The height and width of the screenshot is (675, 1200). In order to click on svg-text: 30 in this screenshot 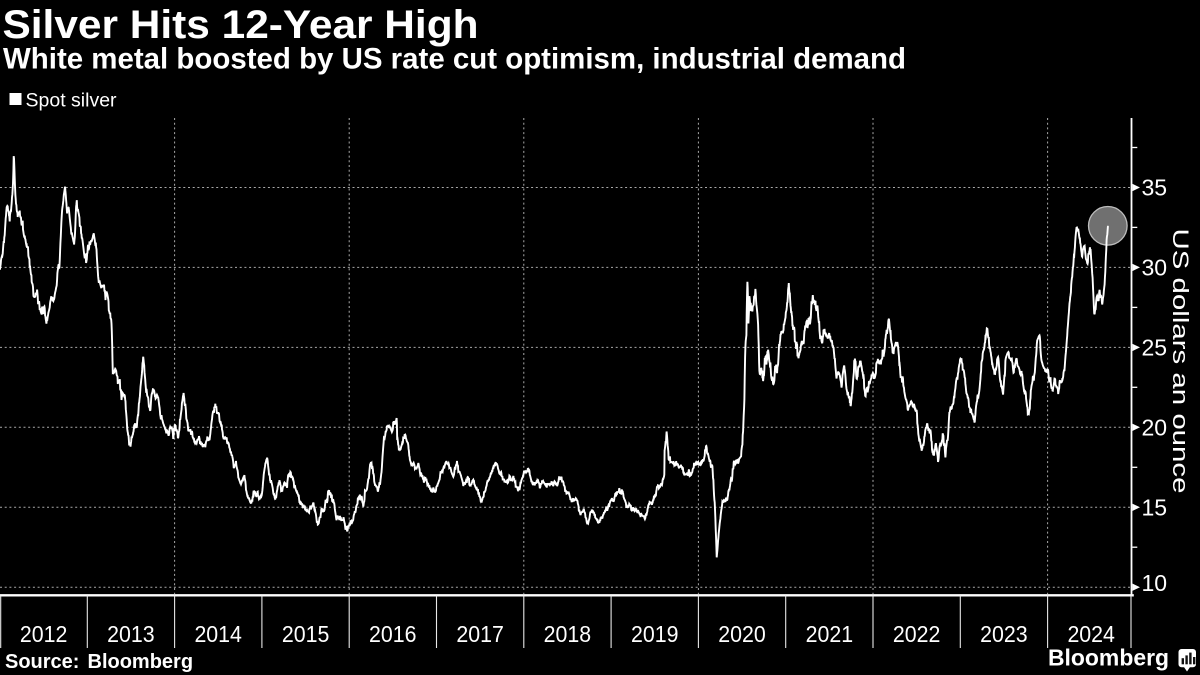, I will do `click(1155, 267)`.